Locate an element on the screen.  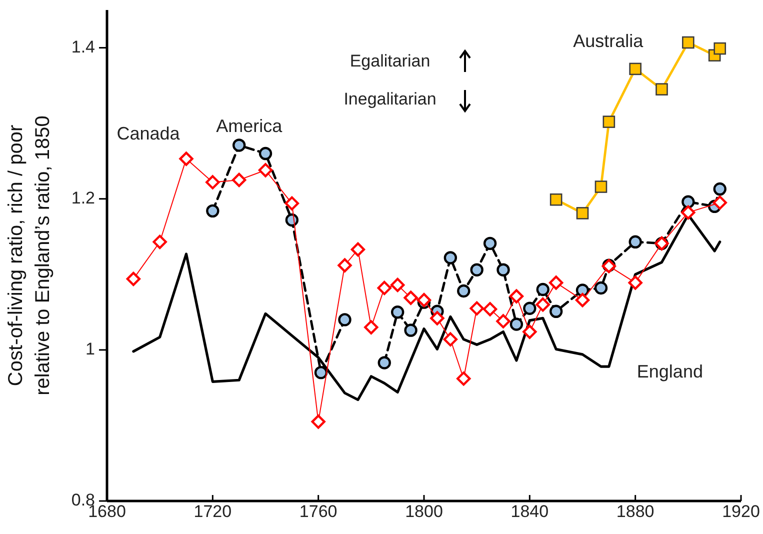
annotation: Inegalitarian is located at coordinates (390, 98).